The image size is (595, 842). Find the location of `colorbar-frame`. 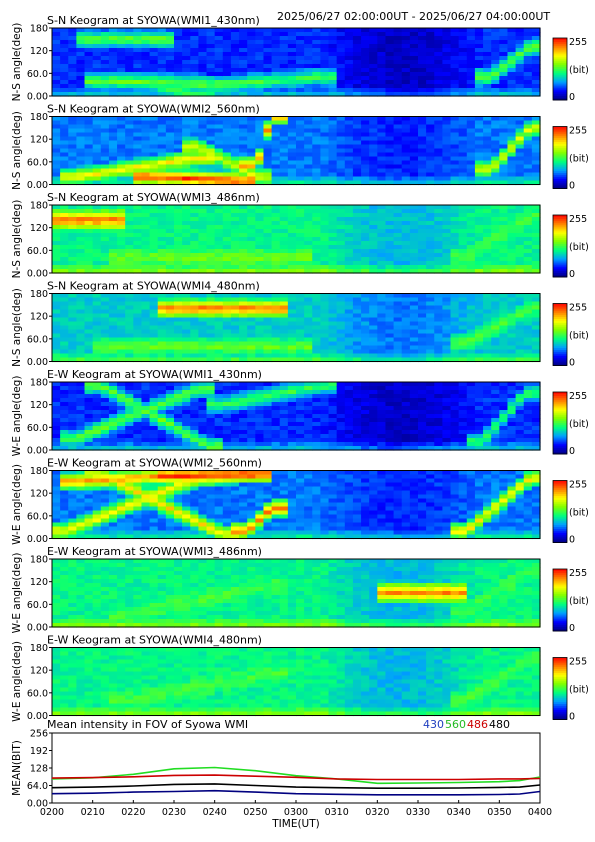

colorbar-frame is located at coordinates (560, 334).